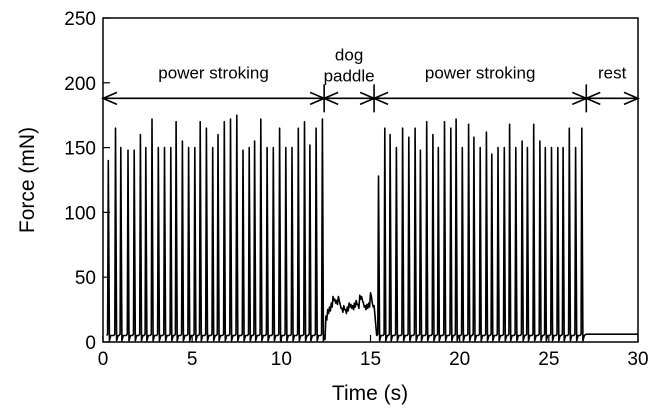  Describe the element at coordinates (612, 72) in the screenshot. I see `phase-label: rest` at that location.